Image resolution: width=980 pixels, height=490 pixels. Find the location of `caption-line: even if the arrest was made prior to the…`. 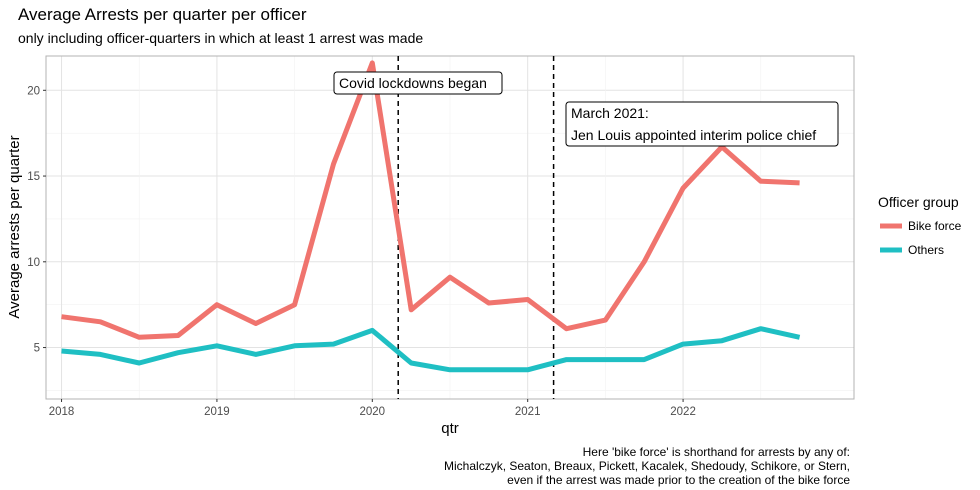

caption-line: even if the arrest was made prior to the… is located at coordinates (678, 480).